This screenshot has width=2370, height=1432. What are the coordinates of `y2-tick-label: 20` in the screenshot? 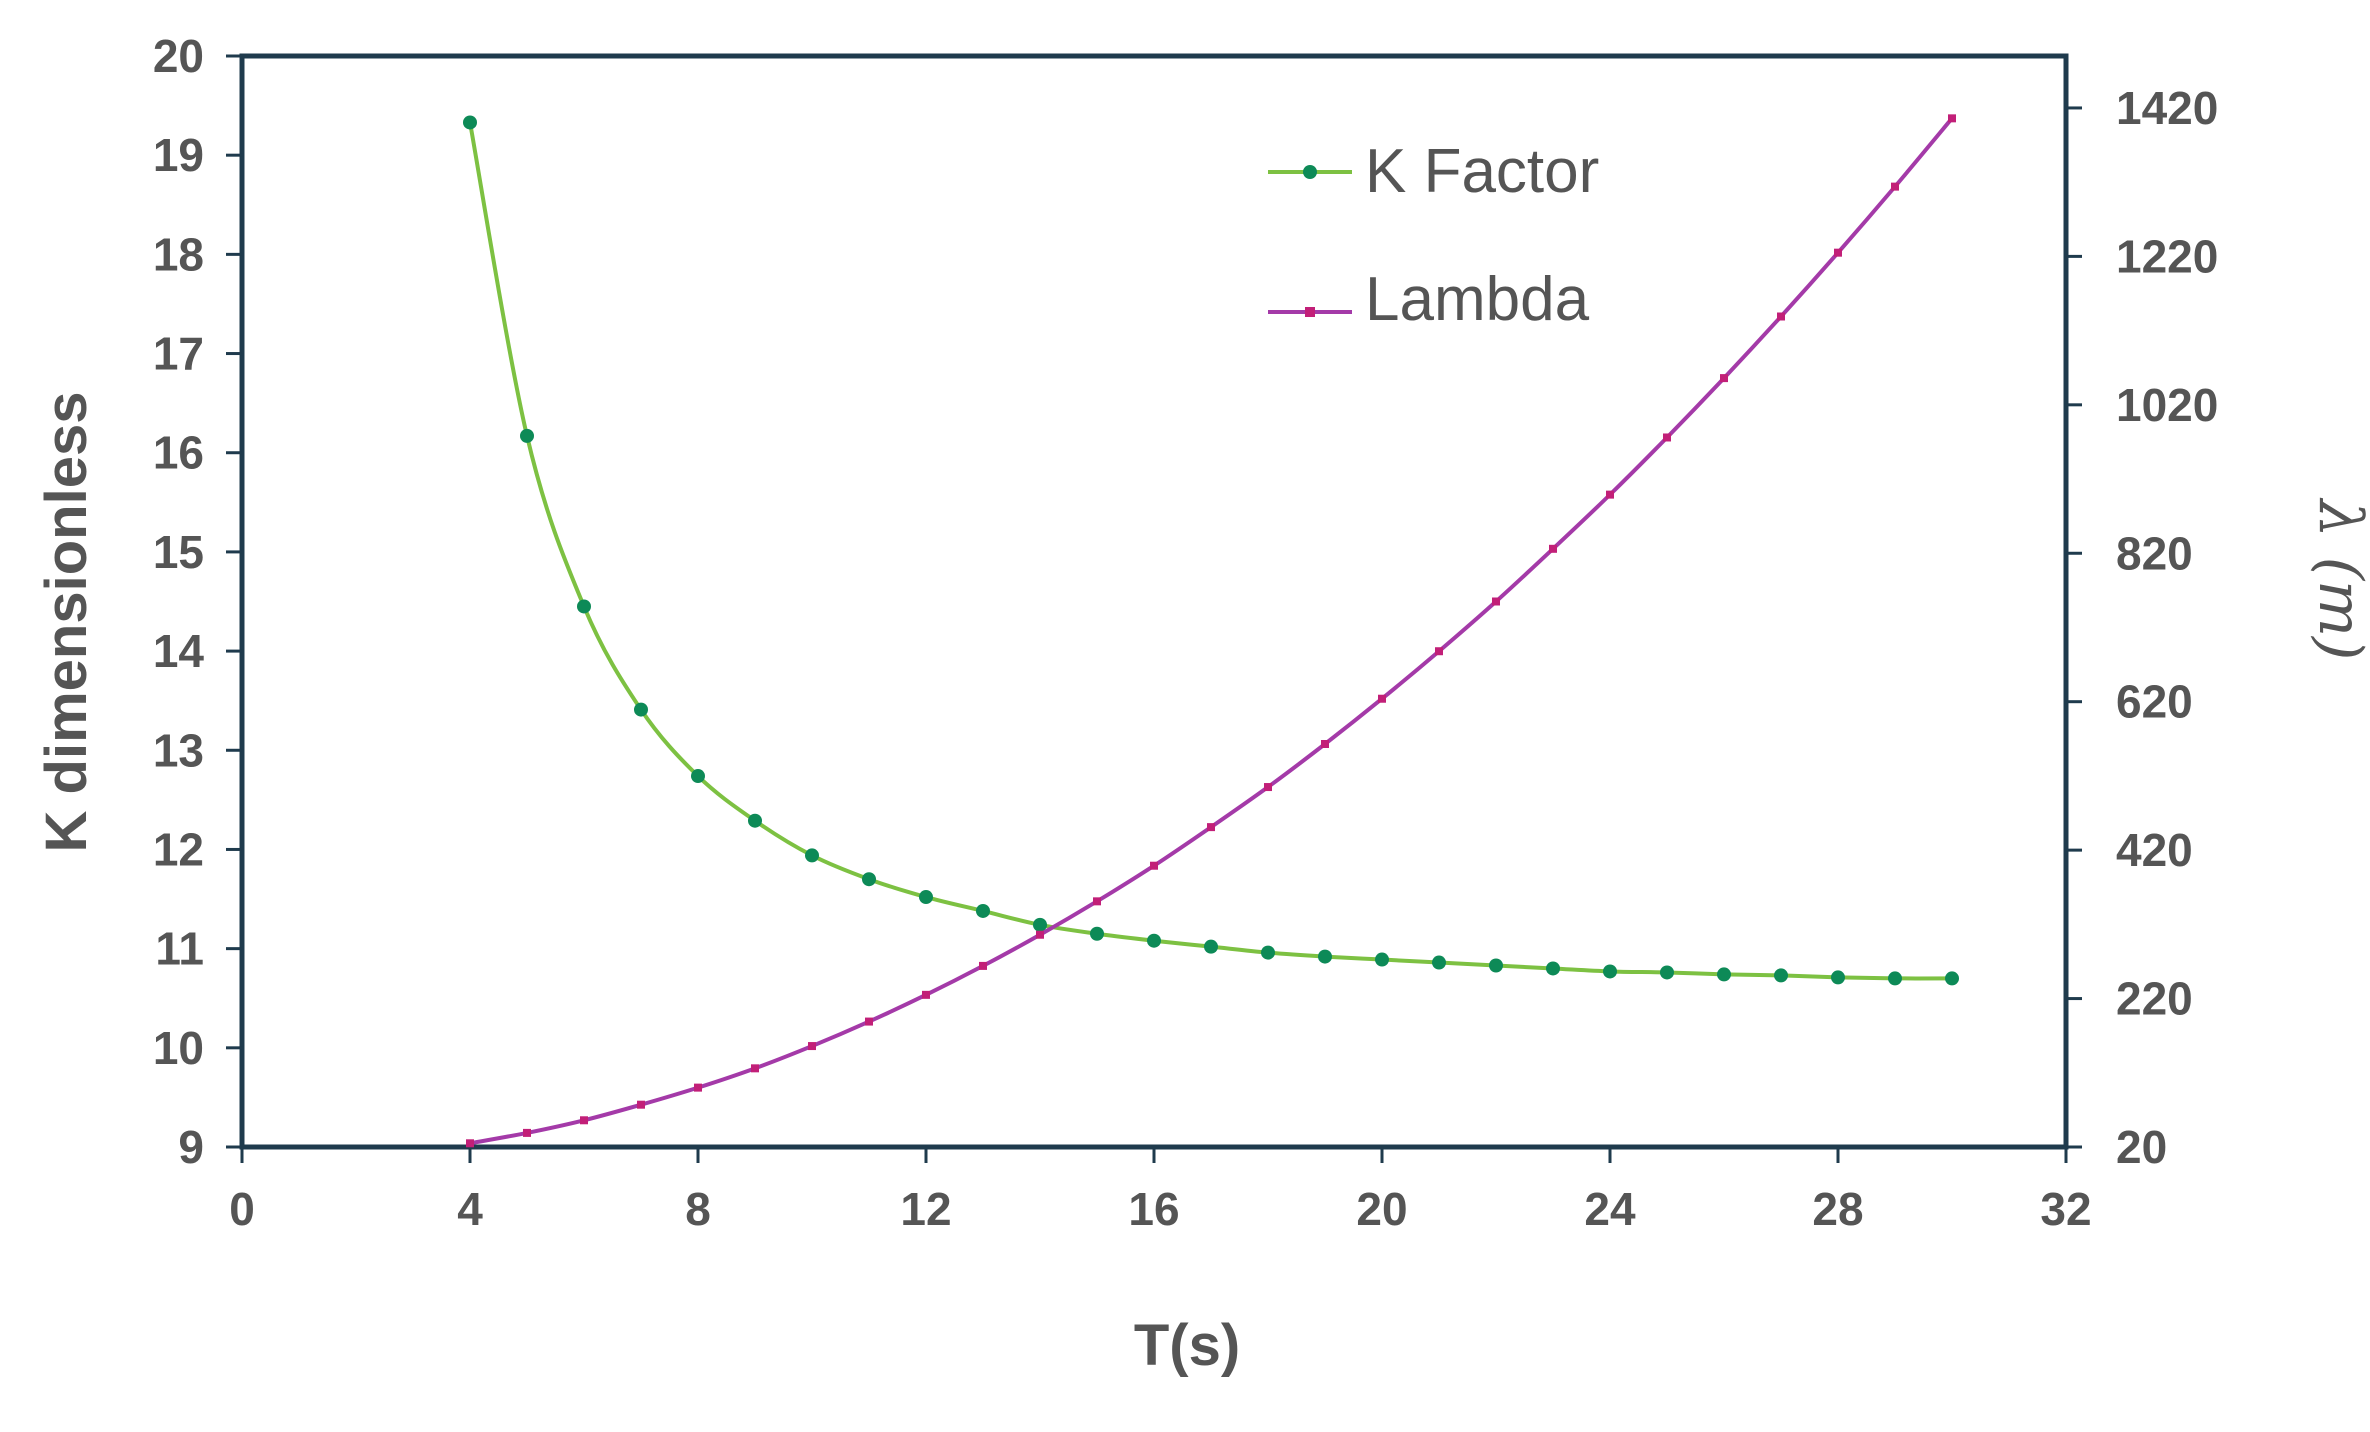 It's located at (2141, 1147).